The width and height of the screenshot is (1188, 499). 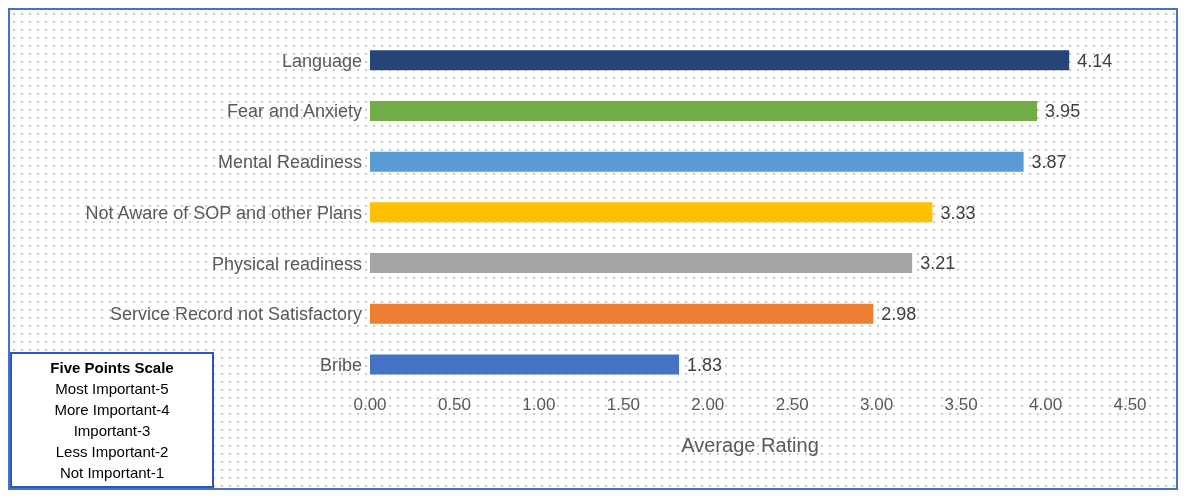 What do you see at coordinates (112, 368) in the screenshot?
I see `text: Five Points Scale` at bounding box center [112, 368].